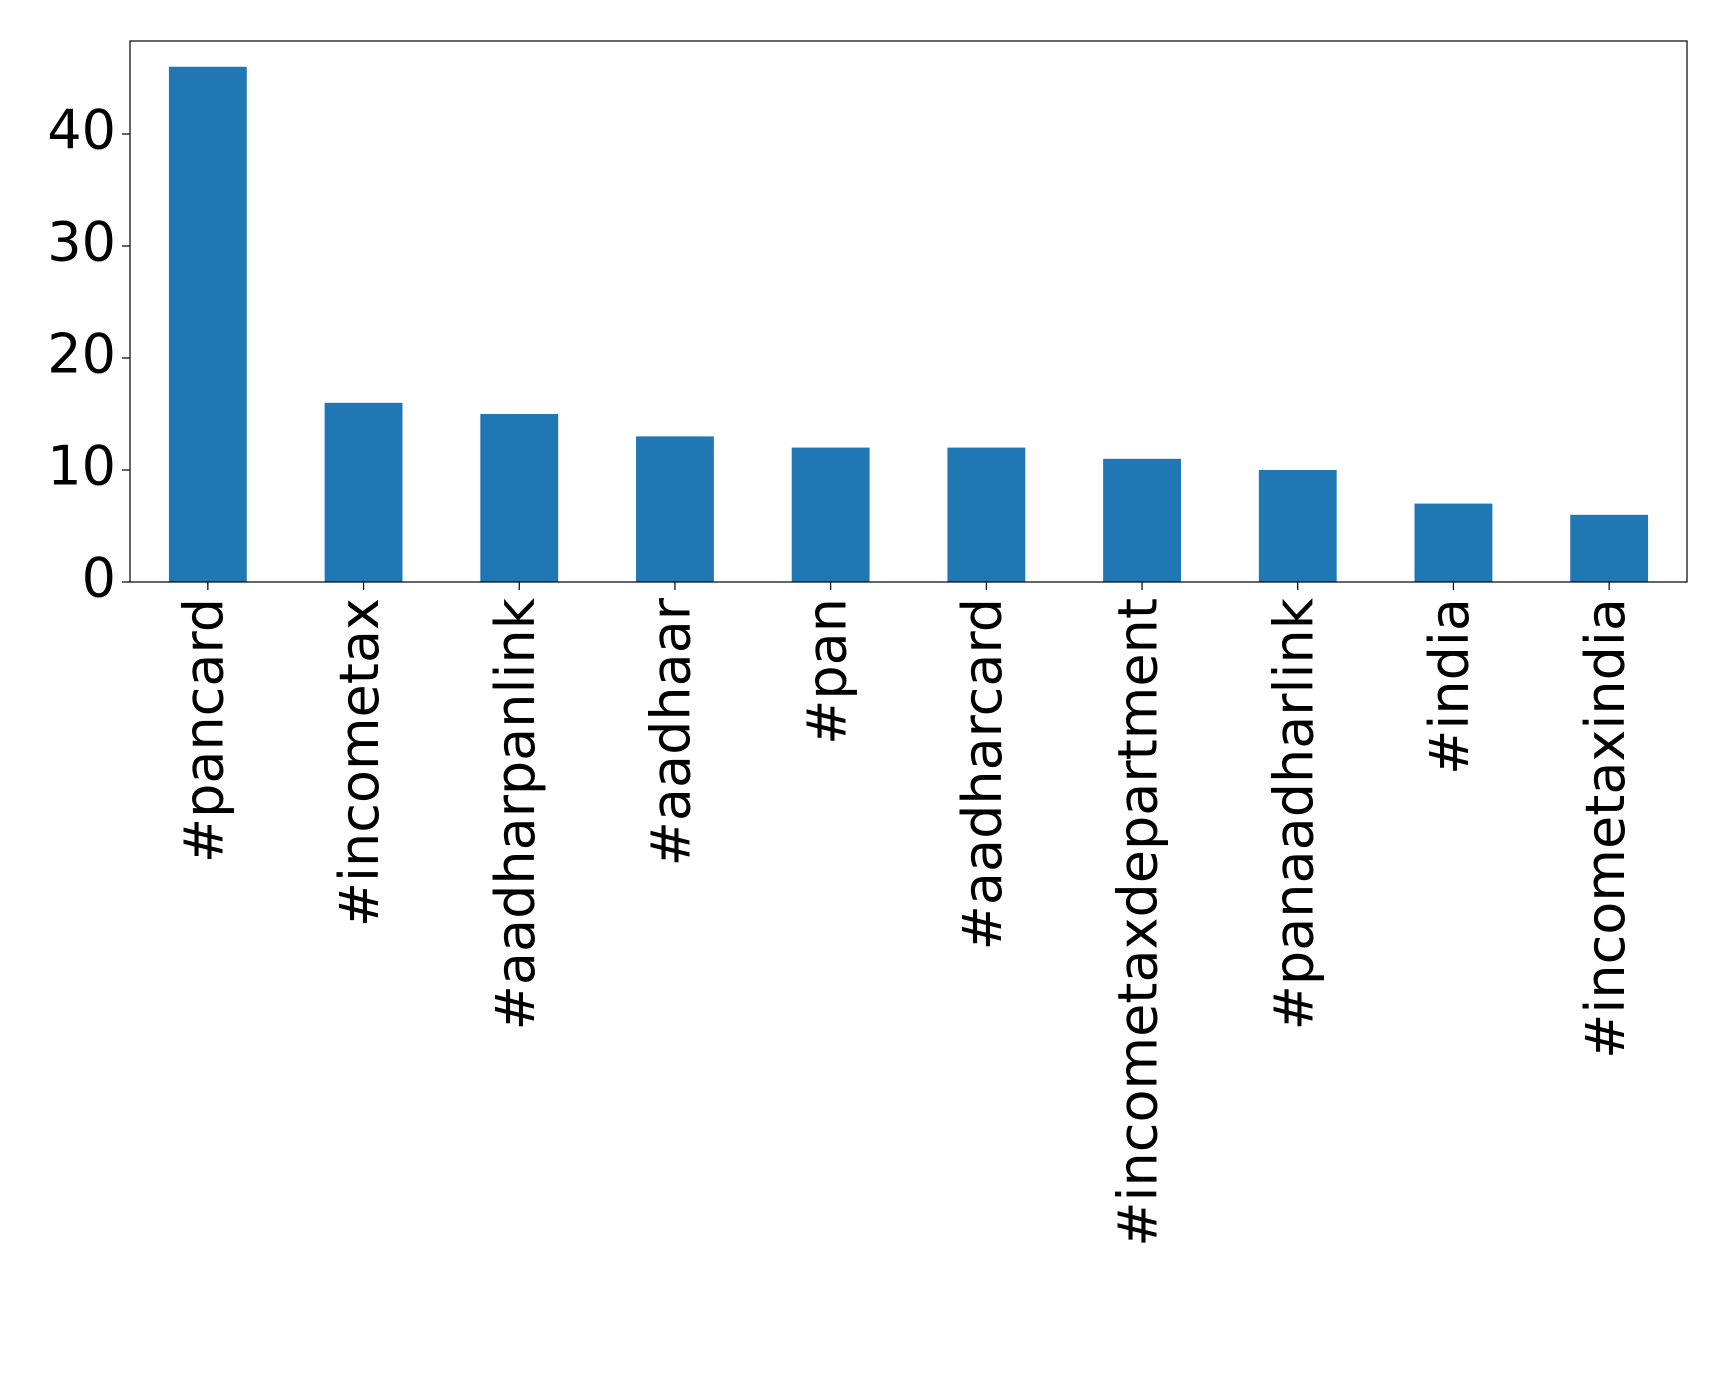  Describe the element at coordinates (81, 242) in the screenshot. I see `y-tick-label: 30` at that location.